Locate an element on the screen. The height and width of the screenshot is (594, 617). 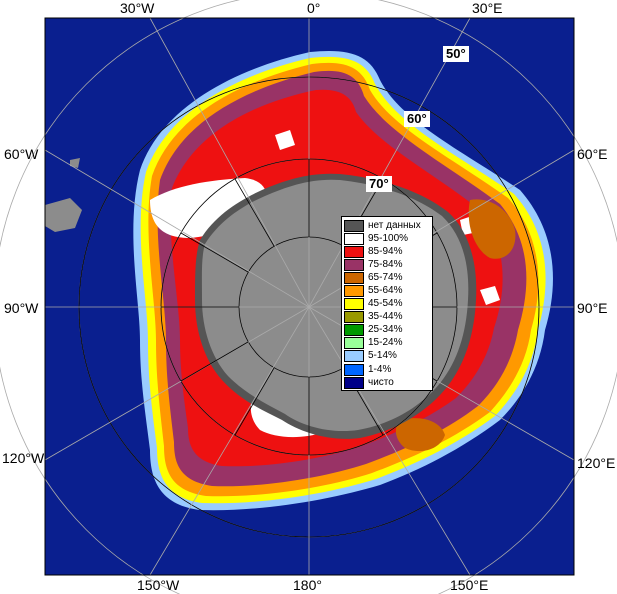
lon-label-120e: 120°E is located at coordinates (596, 463).